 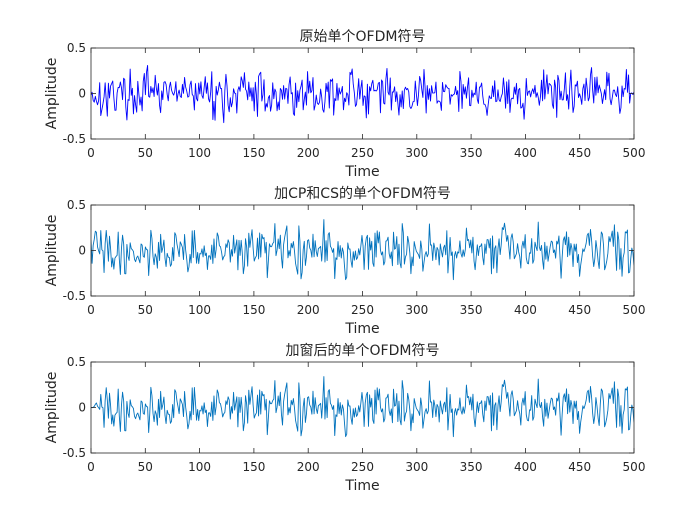 What do you see at coordinates (362, 194) in the screenshot?
I see `subplot-title: 加CP和CS的单个OFDM符号` at bounding box center [362, 194].